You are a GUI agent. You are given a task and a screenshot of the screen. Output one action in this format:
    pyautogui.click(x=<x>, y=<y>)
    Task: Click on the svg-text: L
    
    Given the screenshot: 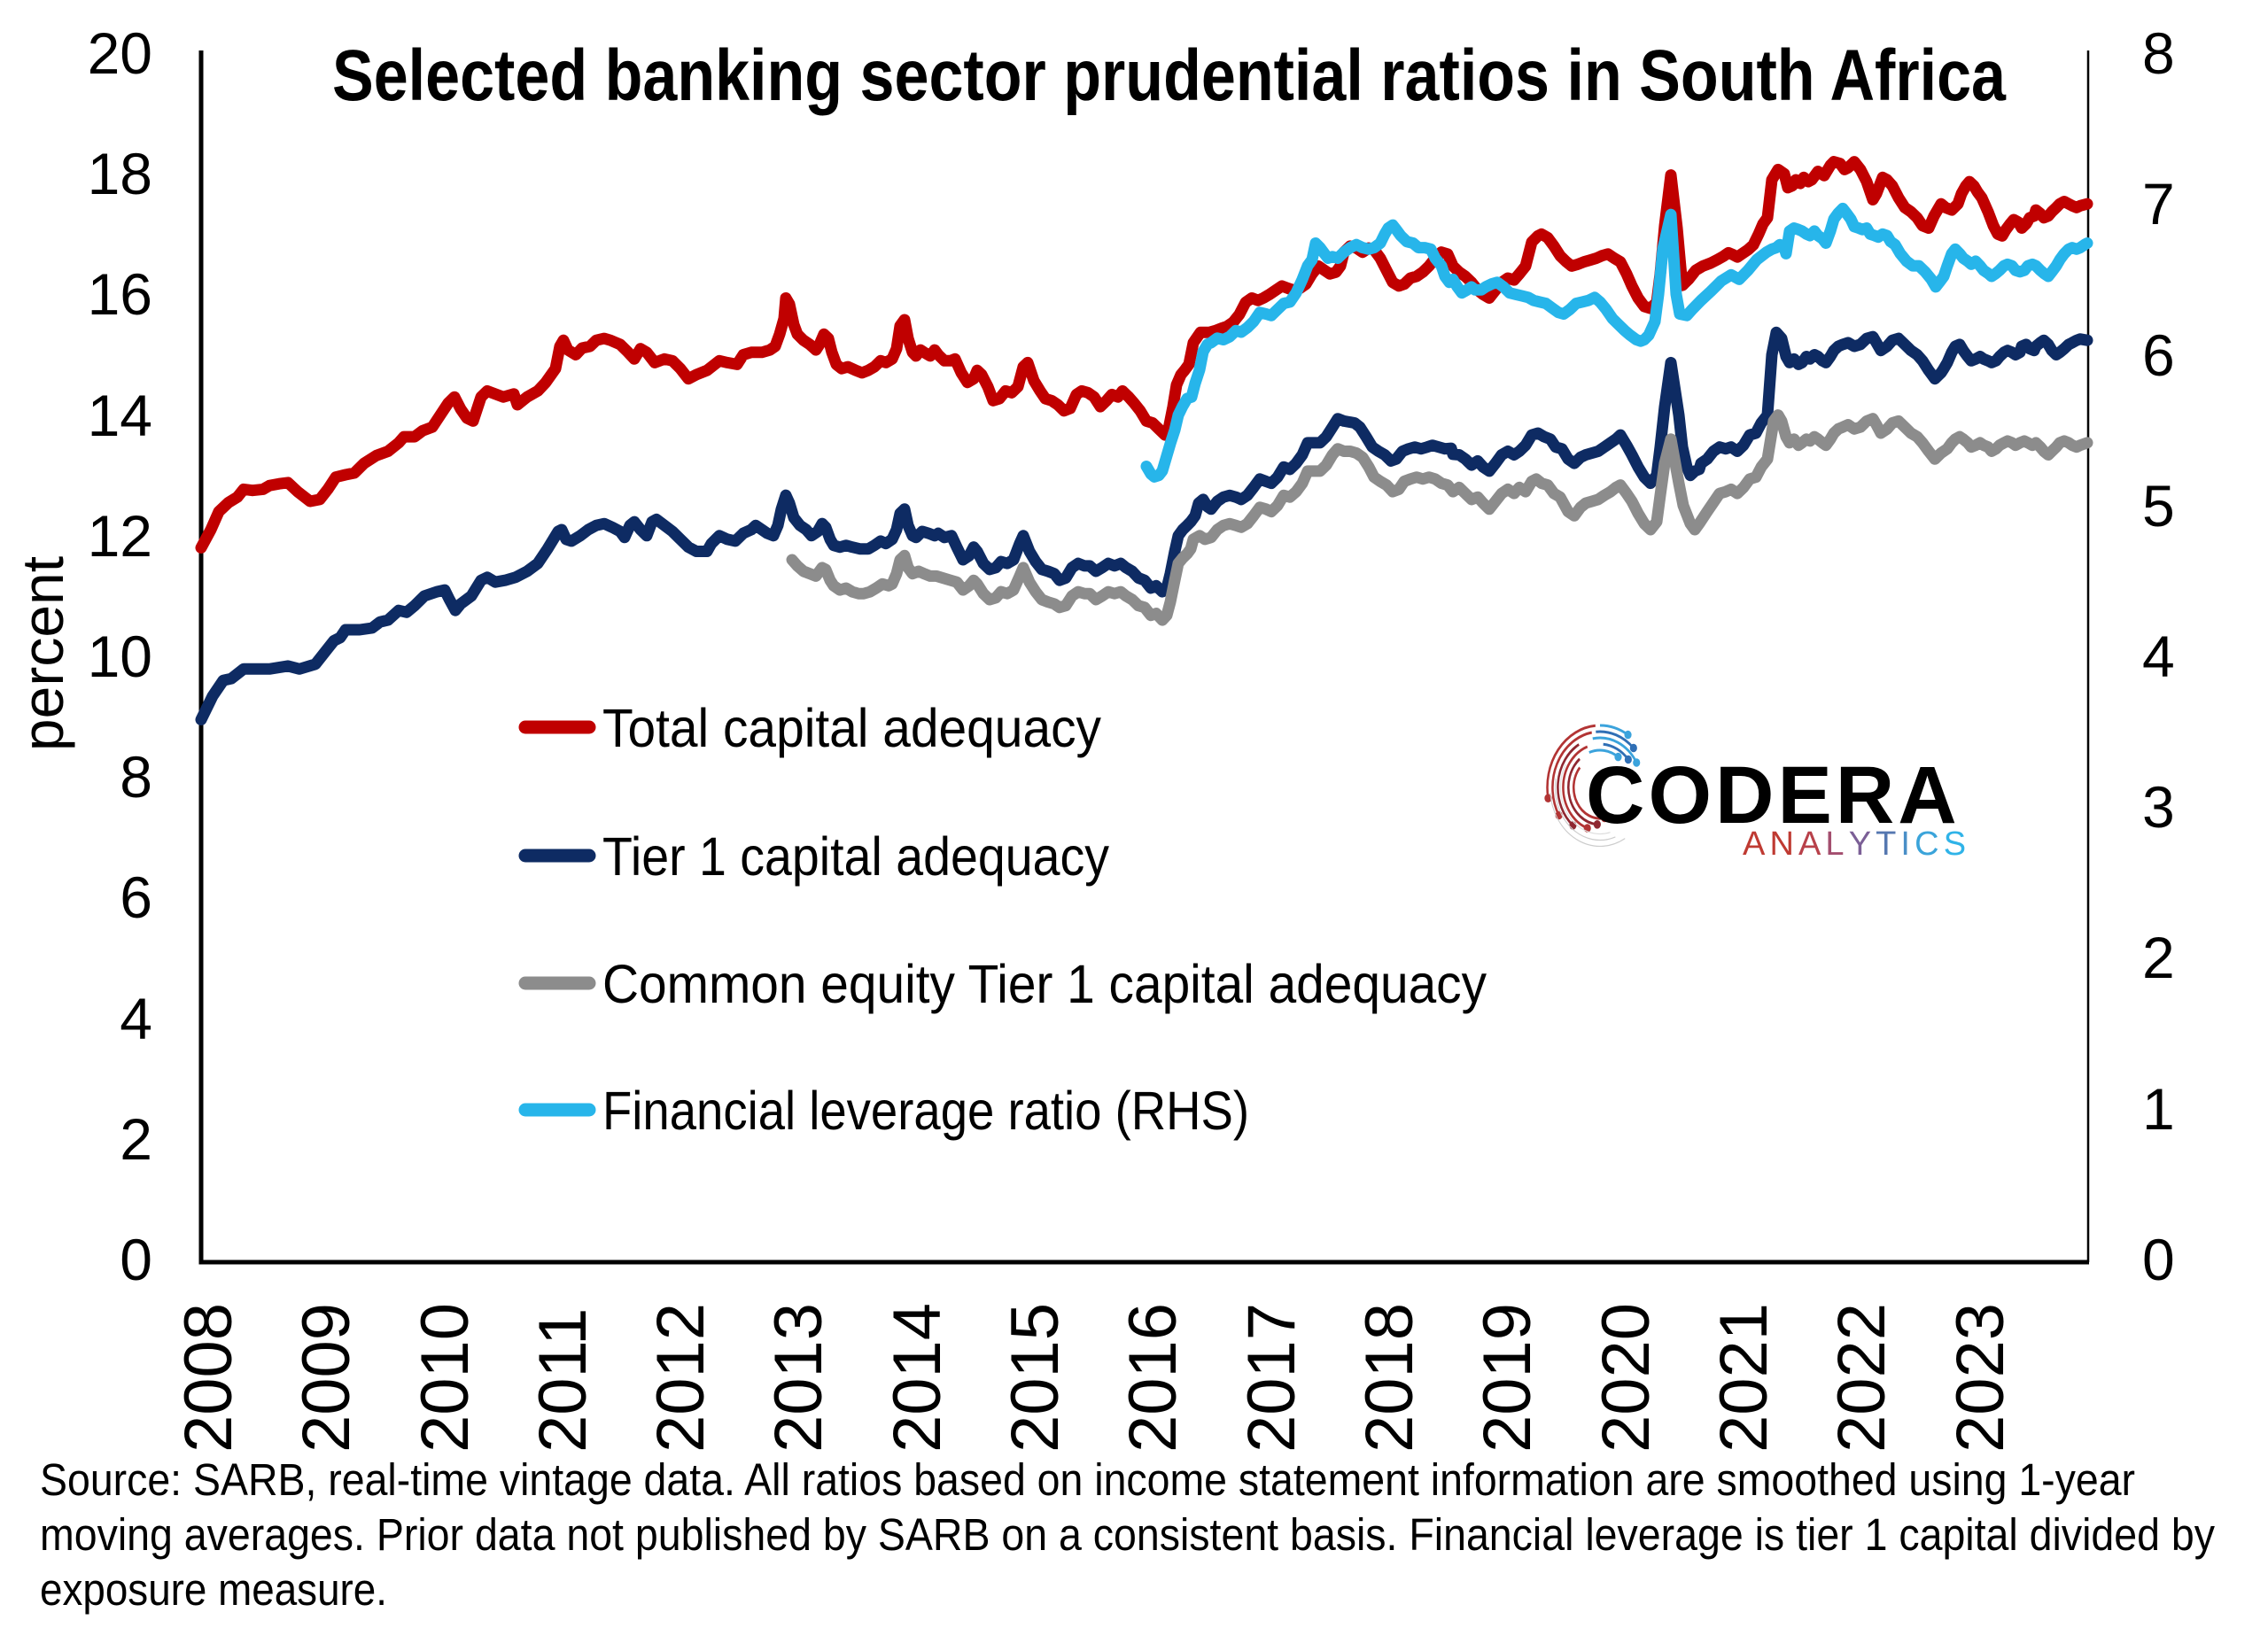 What is the action you would take?
    pyautogui.click(x=1834, y=844)
    